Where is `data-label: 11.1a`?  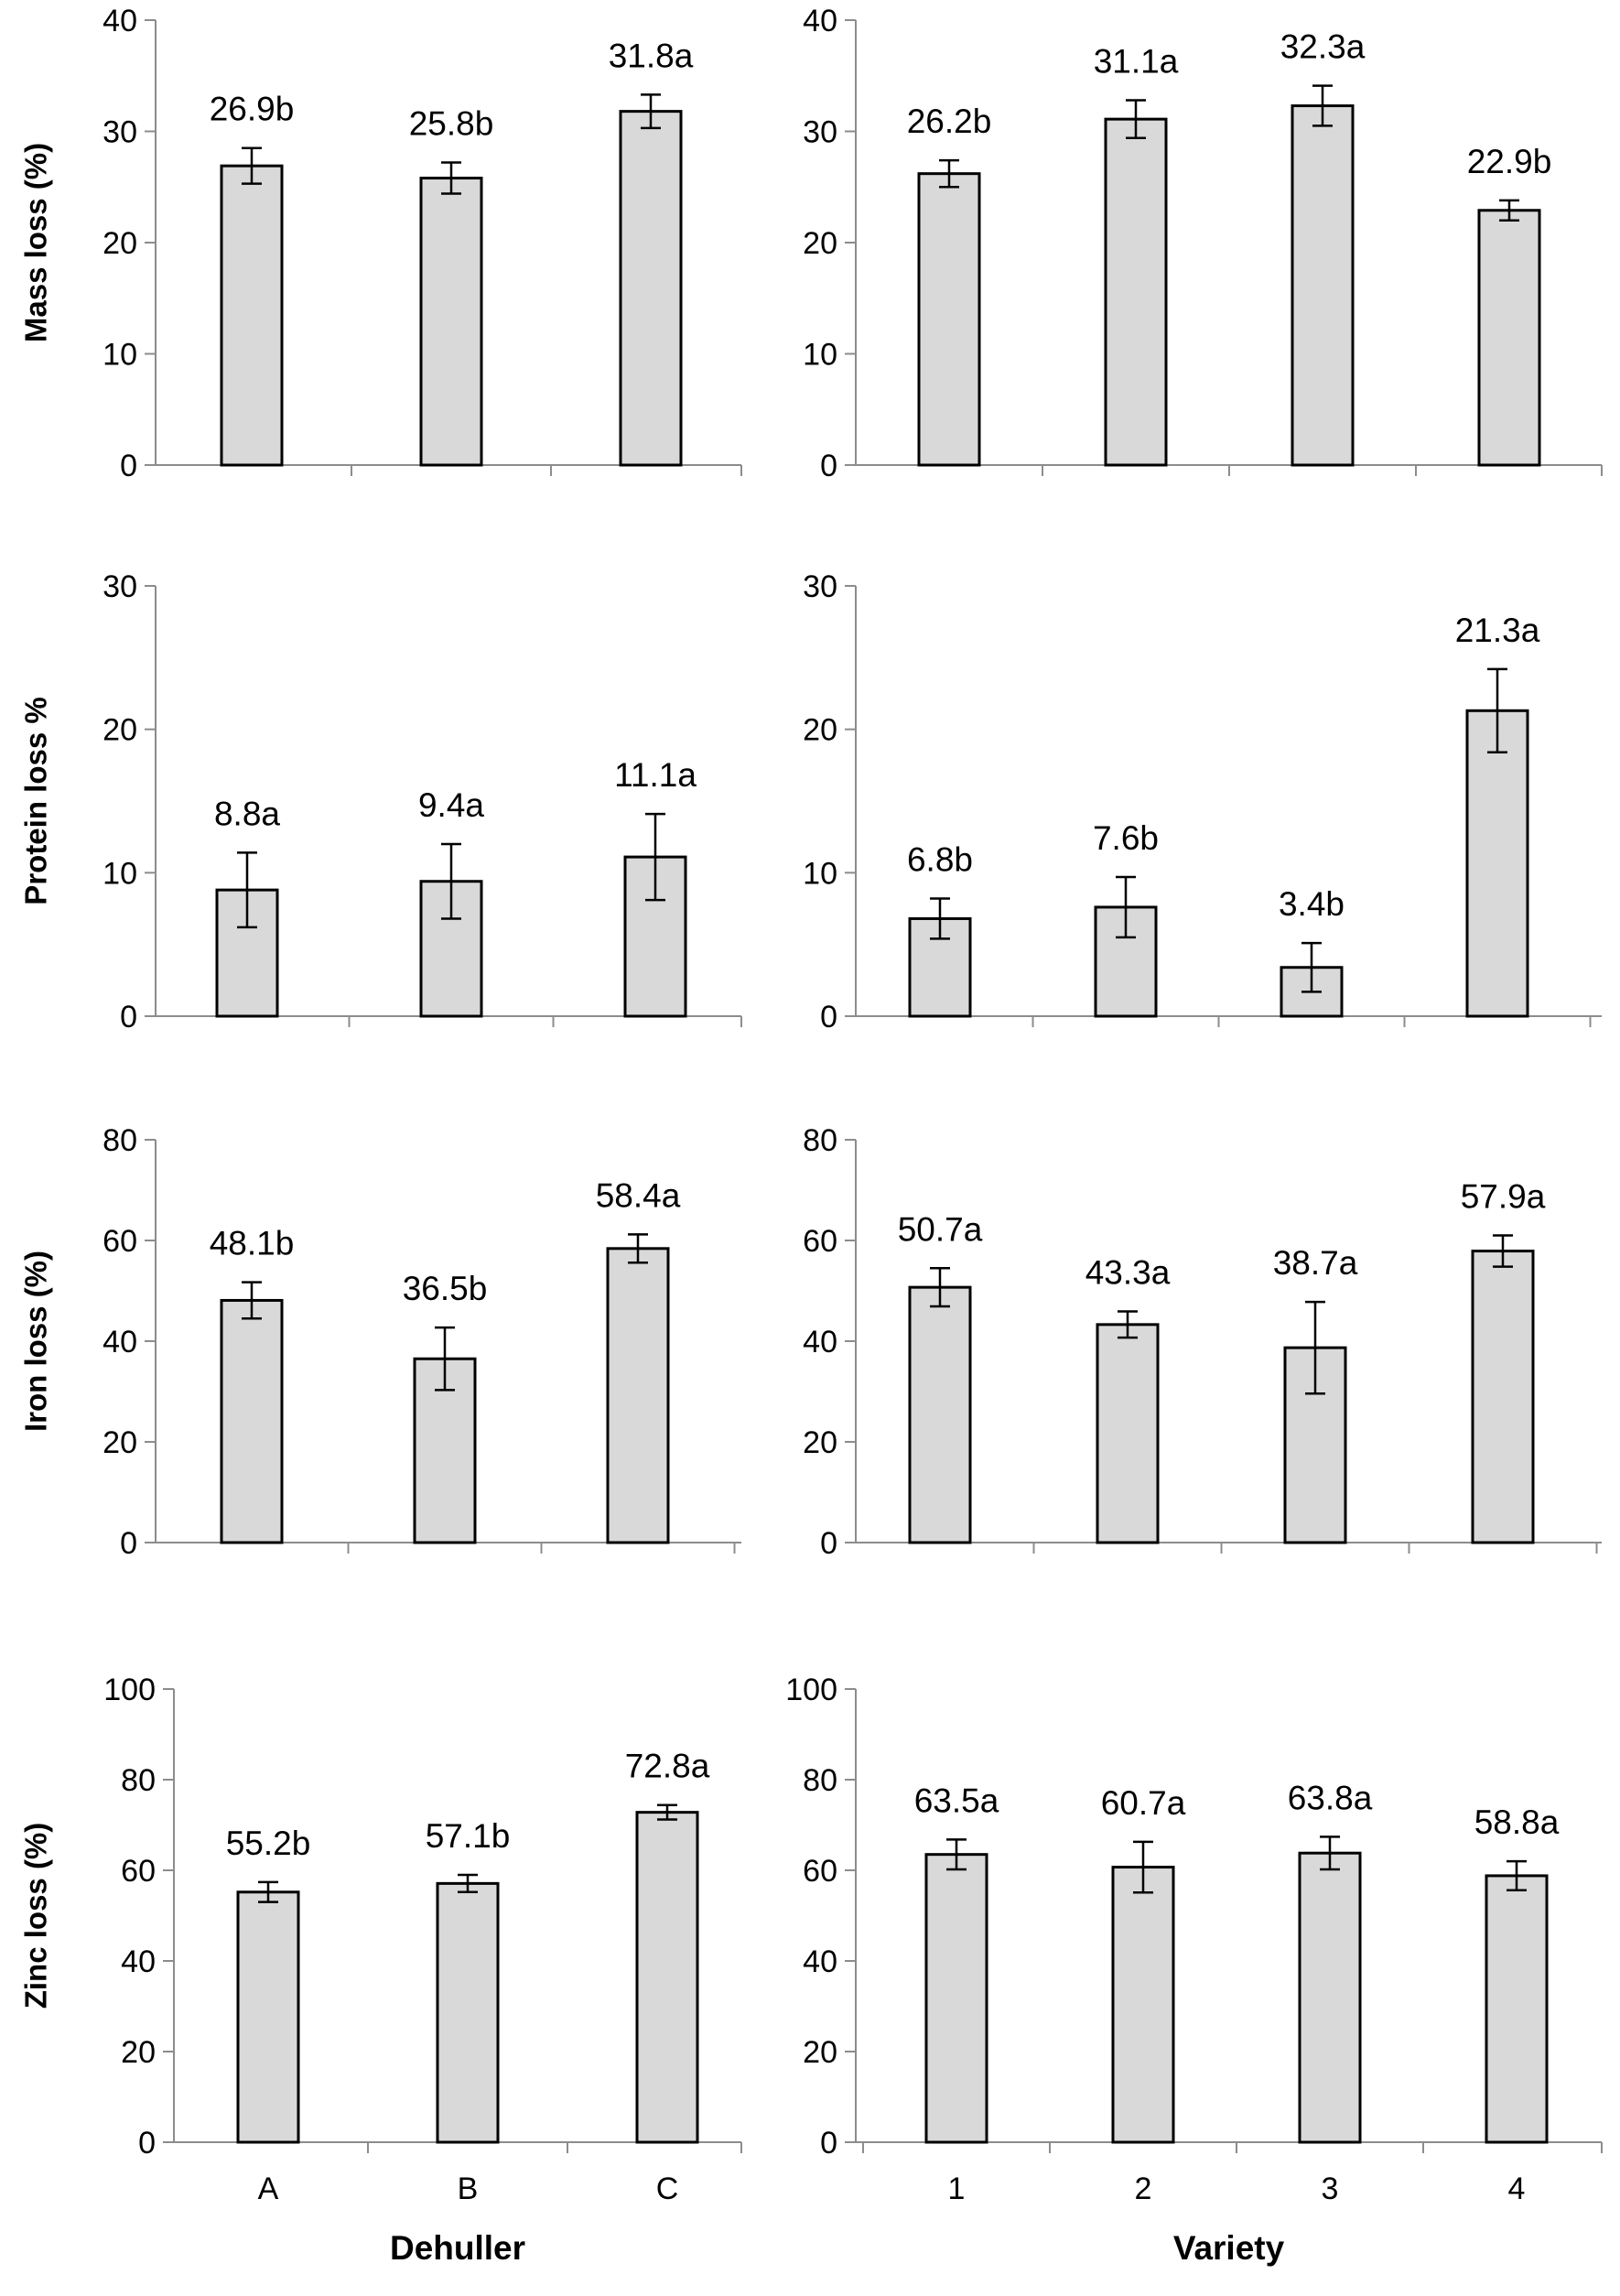 data-label: 11.1a is located at coordinates (655, 775).